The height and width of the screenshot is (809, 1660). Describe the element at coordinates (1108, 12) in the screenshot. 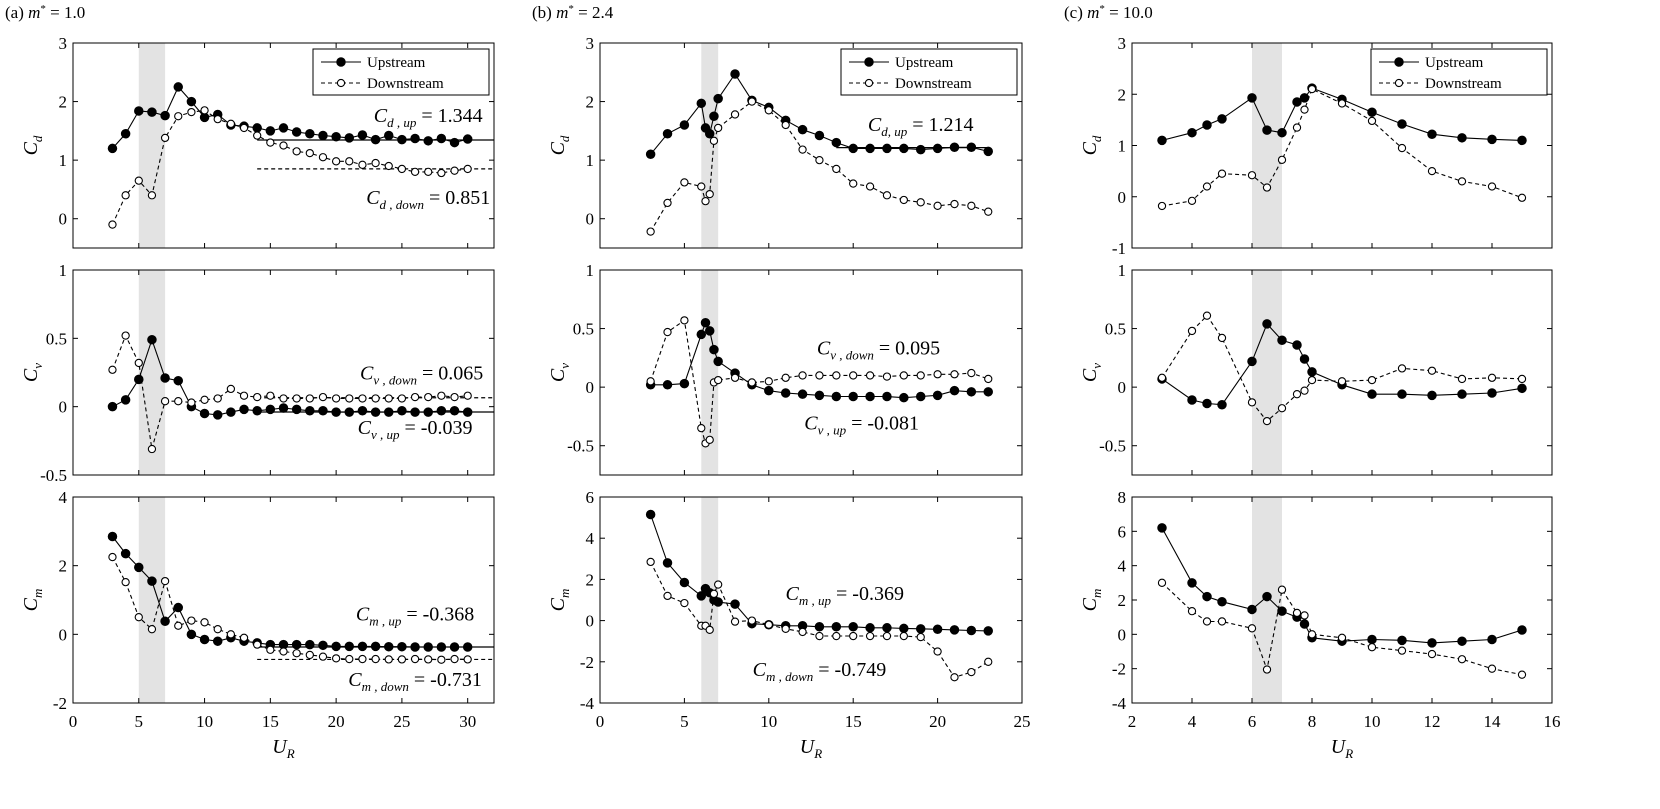

I see `panel-title: (c) m* = 10.0` at that location.